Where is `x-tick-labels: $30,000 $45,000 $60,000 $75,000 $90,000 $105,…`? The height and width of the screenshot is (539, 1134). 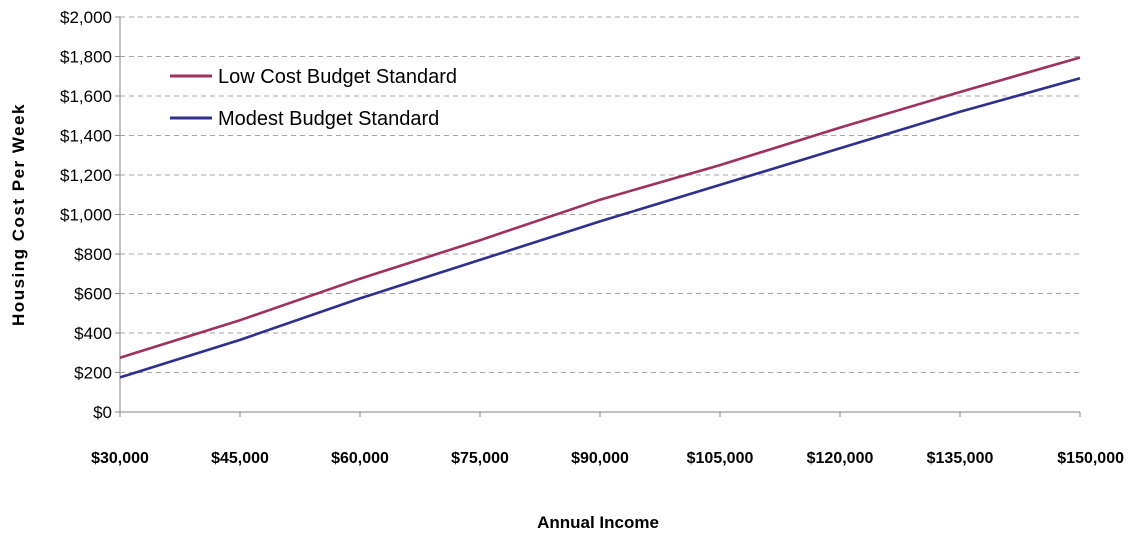 x-tick-labels: $30,000 $45,000 $60,000 $75,000 $90,000 $105,… is located at coordinates (607, 439).